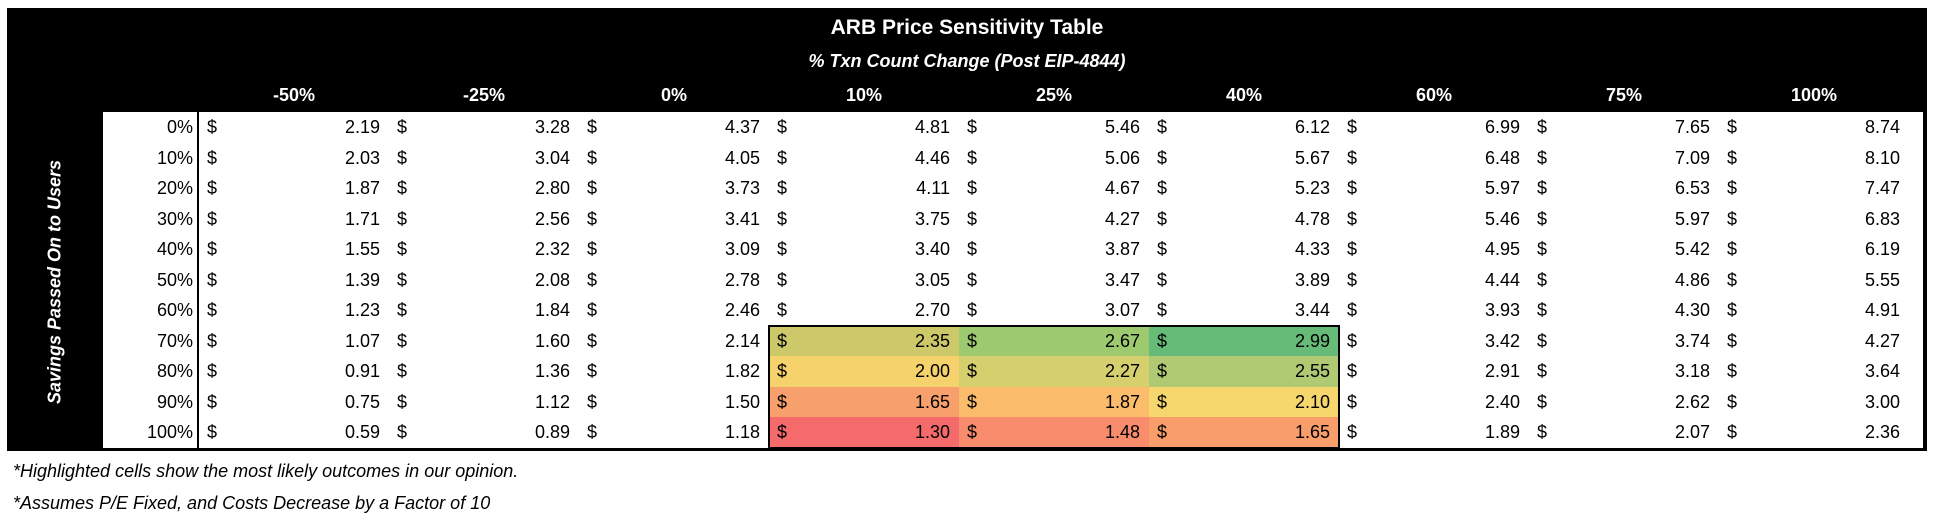  What do you see at coordinates (1122, 432) in the screenshot?
I see `cell-value: 1.48` at bounding box center [1122, 432].